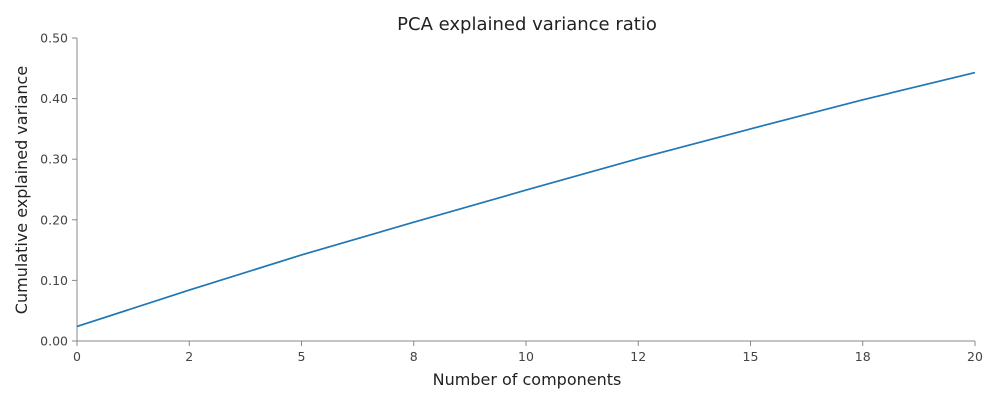  Describe the element at coordinates (638, 356) in the screenshot. I see `x-tick-label: 12` at that location.